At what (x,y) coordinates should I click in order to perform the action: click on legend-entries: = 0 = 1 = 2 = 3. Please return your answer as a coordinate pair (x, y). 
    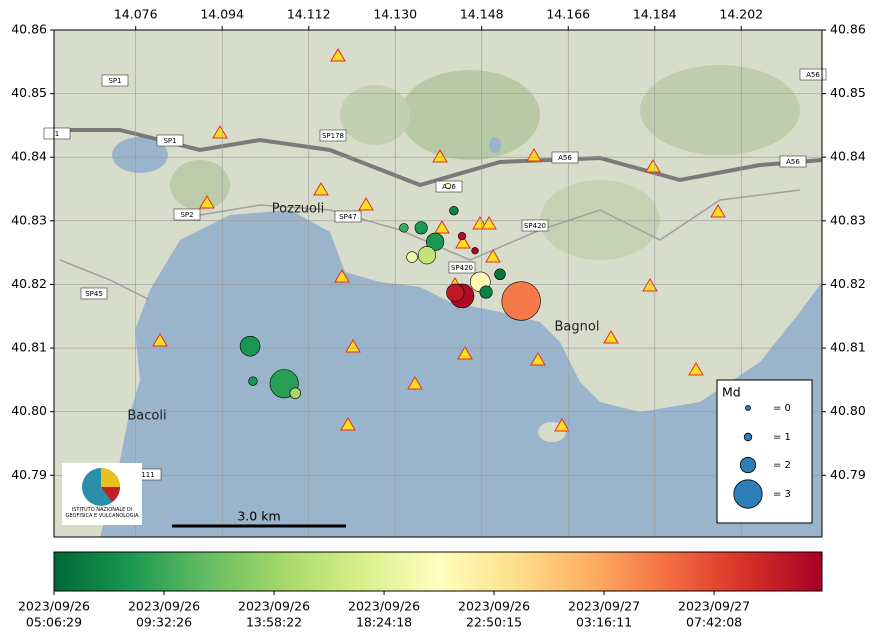
    Looking at the image, I should click on (762, 456).